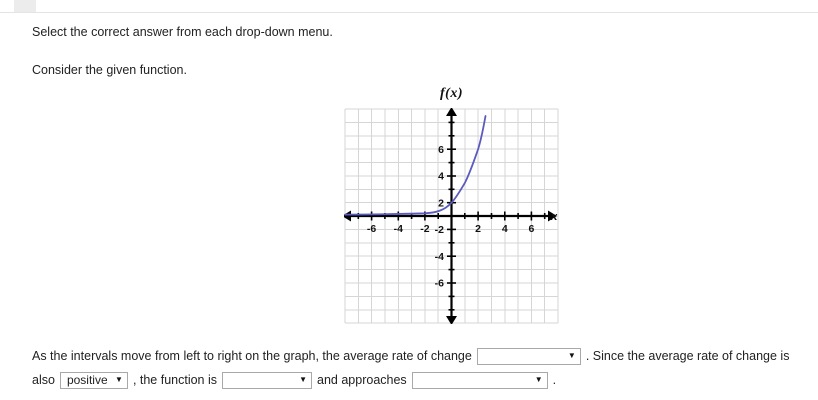 The width and height of the screenshot is (818, 400). What do you see at coordinates (43, 380) in the screenshot?
I see `answer-text-part3: also` at bounding box center [43, 380].